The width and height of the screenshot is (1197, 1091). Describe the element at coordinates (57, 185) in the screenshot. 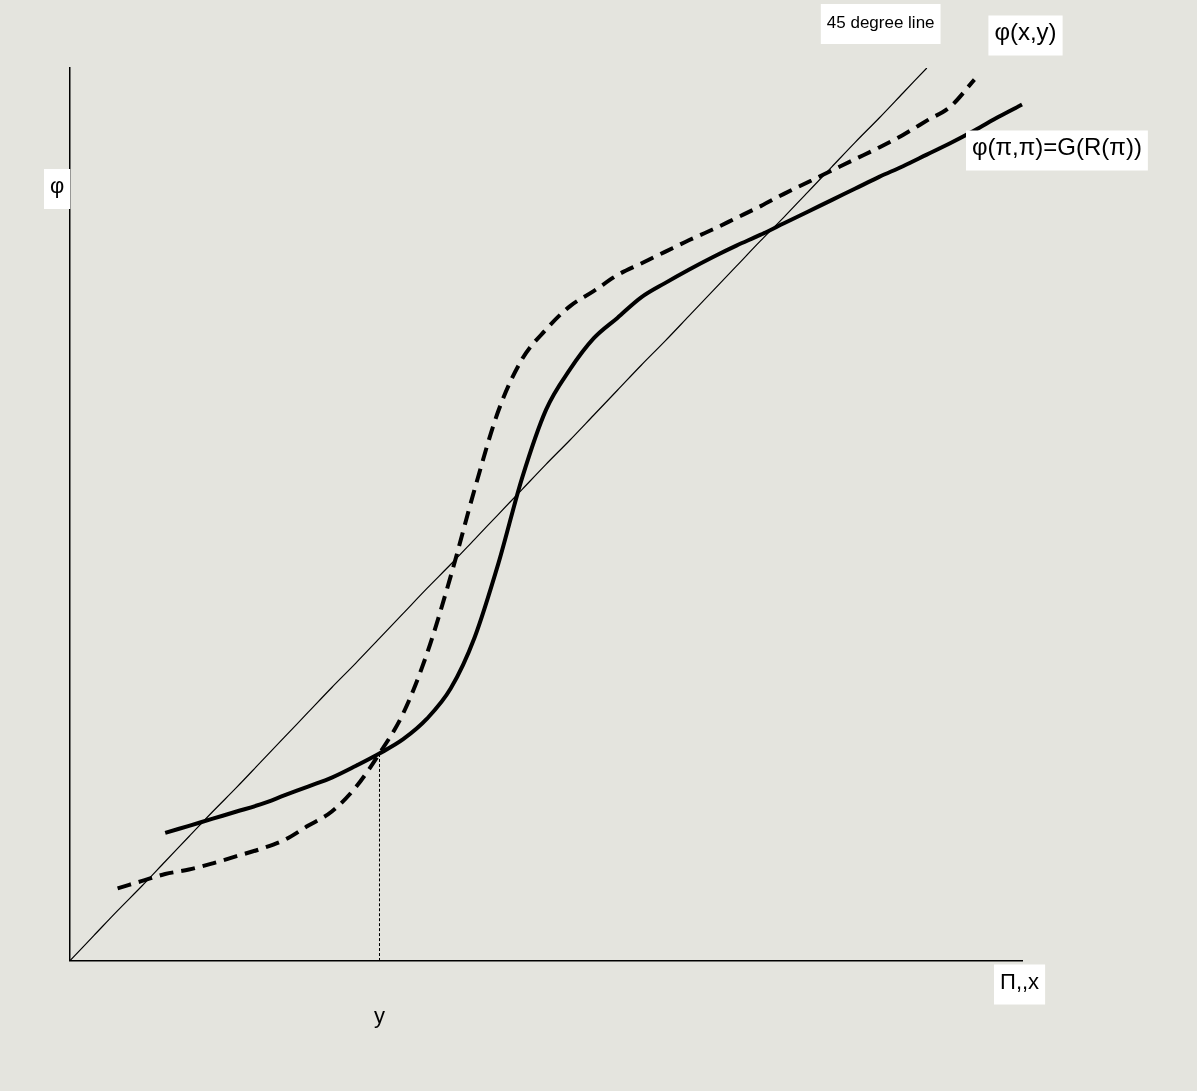

I see `y-axis-title: φ` at that location.